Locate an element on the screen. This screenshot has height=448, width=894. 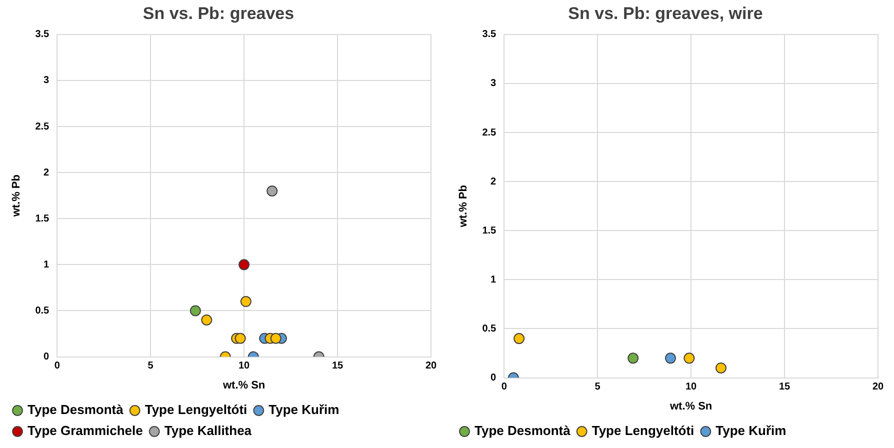
chart-title: Sn vs. Pb: greaves is located at coordinates (218, 13).